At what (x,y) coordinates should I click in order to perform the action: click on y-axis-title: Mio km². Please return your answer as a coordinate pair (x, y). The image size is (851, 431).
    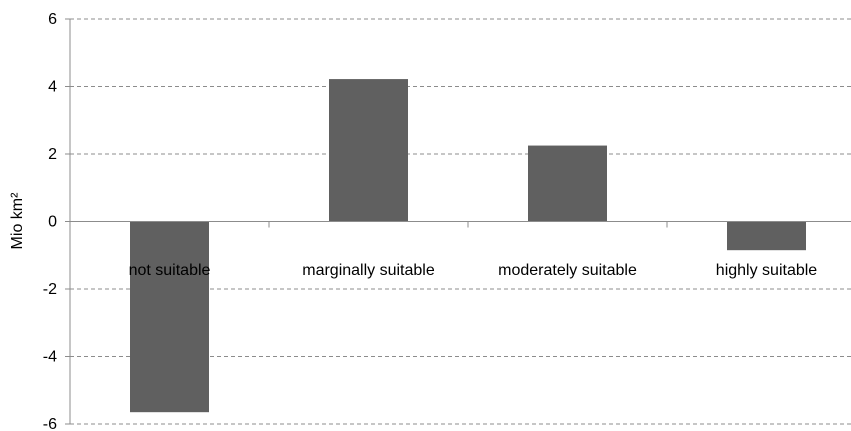
    Looking at the image, I should click on (17, 221).